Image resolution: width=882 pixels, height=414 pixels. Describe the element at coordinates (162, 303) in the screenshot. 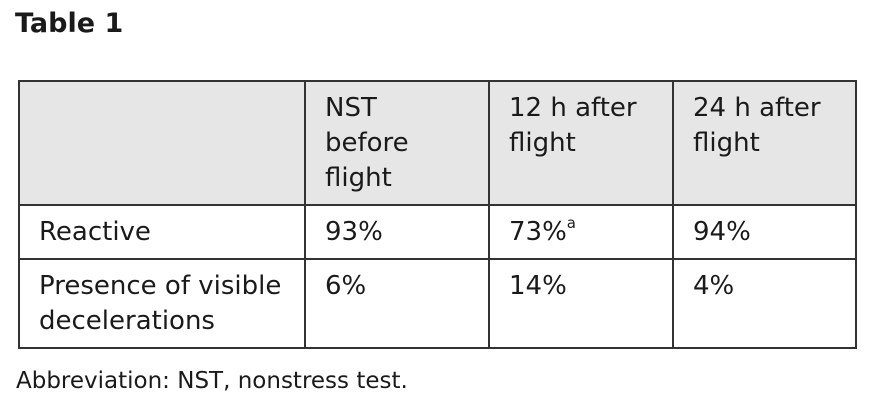

I see `row-label: Presence of visible decelerations` at that location.